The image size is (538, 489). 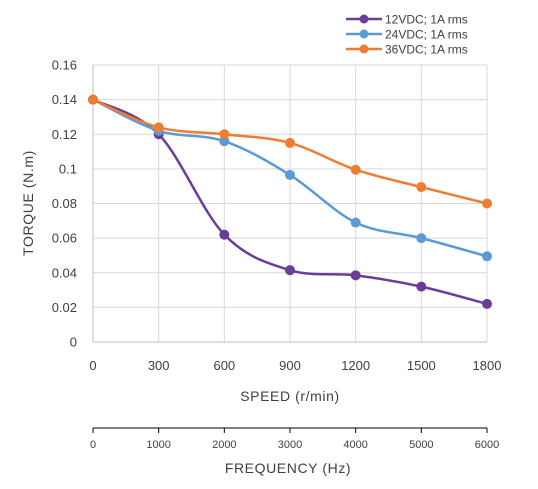 What do you see at coordinates (288, 468) in the screenshot?
I see `frequency-axis-title: FREQUENCY (Hz)` at bounding box center [288, 468].